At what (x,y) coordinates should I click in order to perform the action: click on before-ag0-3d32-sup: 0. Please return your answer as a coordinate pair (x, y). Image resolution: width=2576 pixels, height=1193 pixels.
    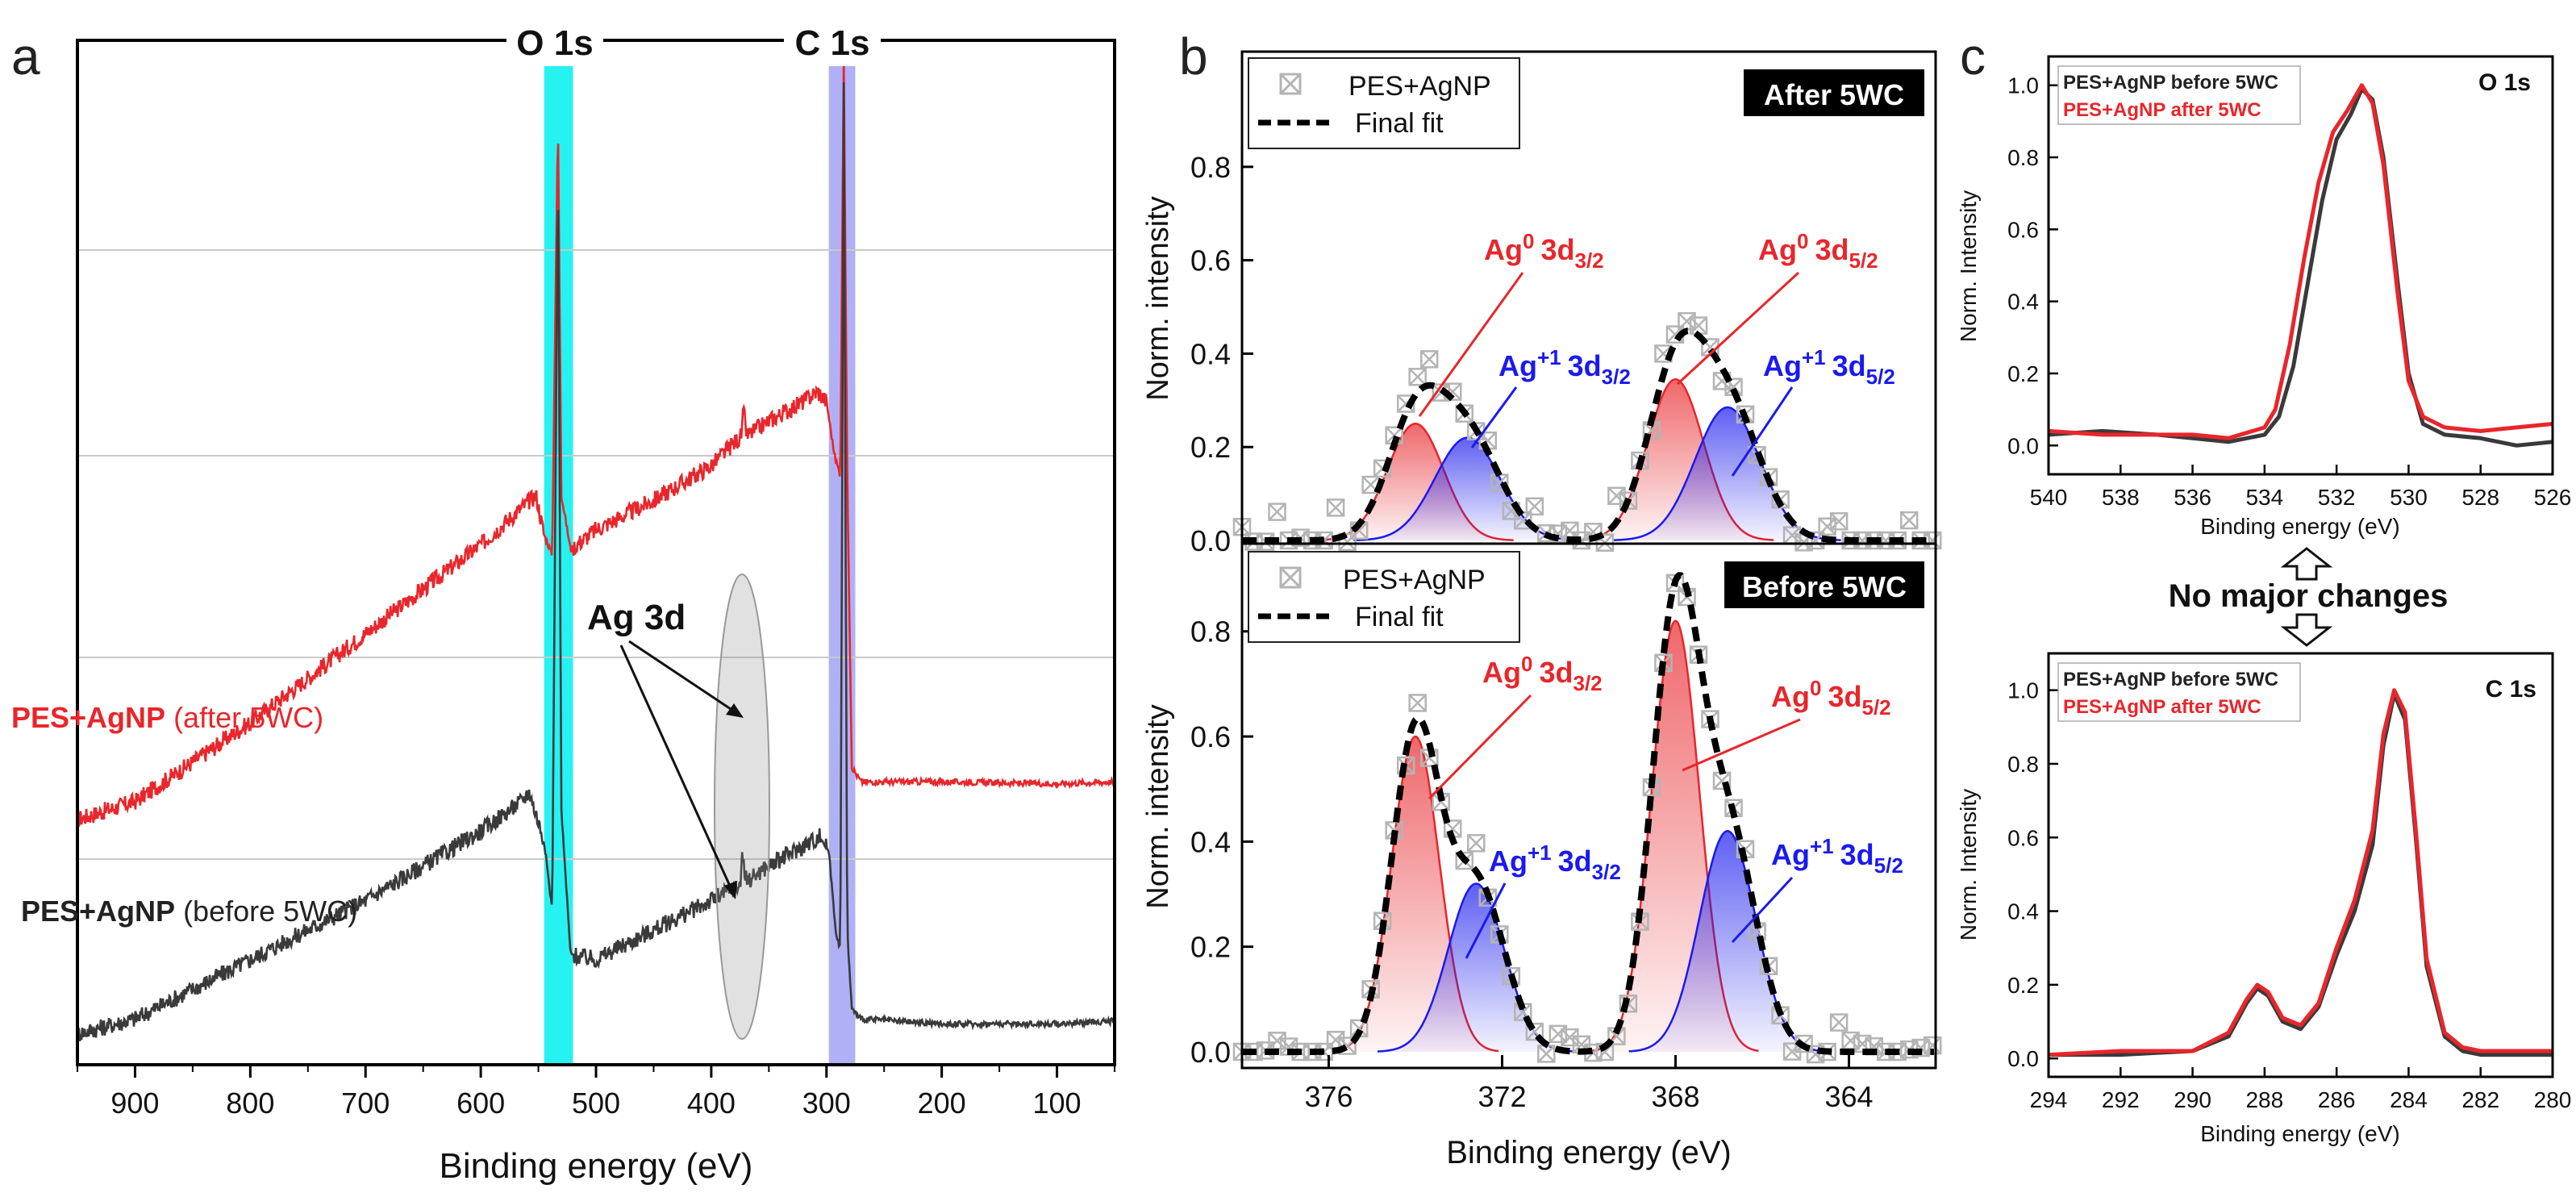
    Looking at the image, I should click on (1526, 664).